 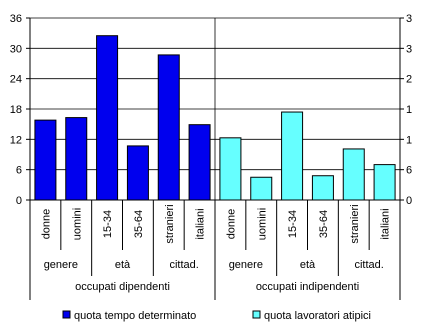 I want to click on y-tick-label: 6, so click(x=19, y=171).